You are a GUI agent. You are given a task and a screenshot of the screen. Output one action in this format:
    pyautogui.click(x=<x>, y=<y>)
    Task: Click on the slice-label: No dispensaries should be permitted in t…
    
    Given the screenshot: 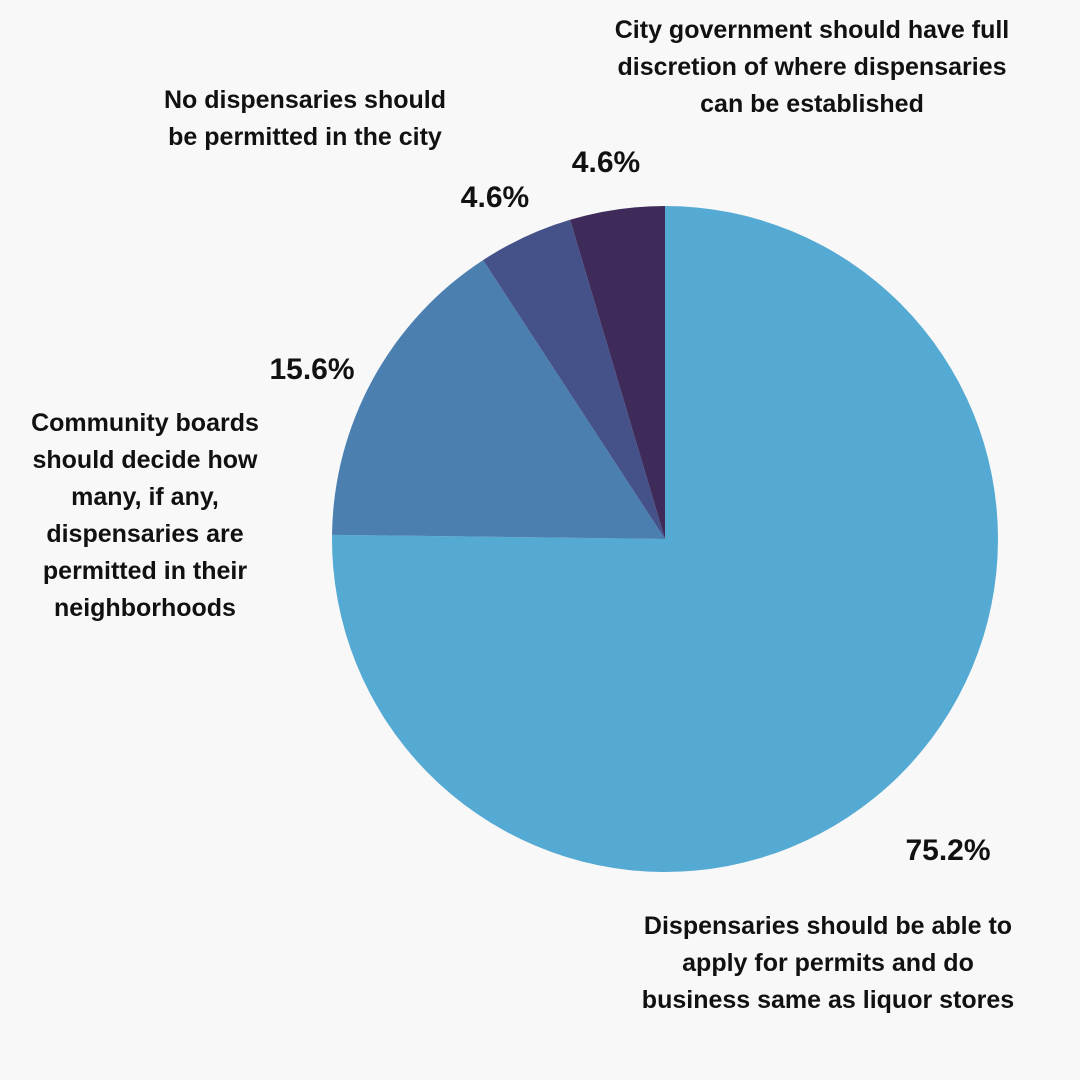 What is the action you would take?
    pyautogui.click(x=304, y=118)
    